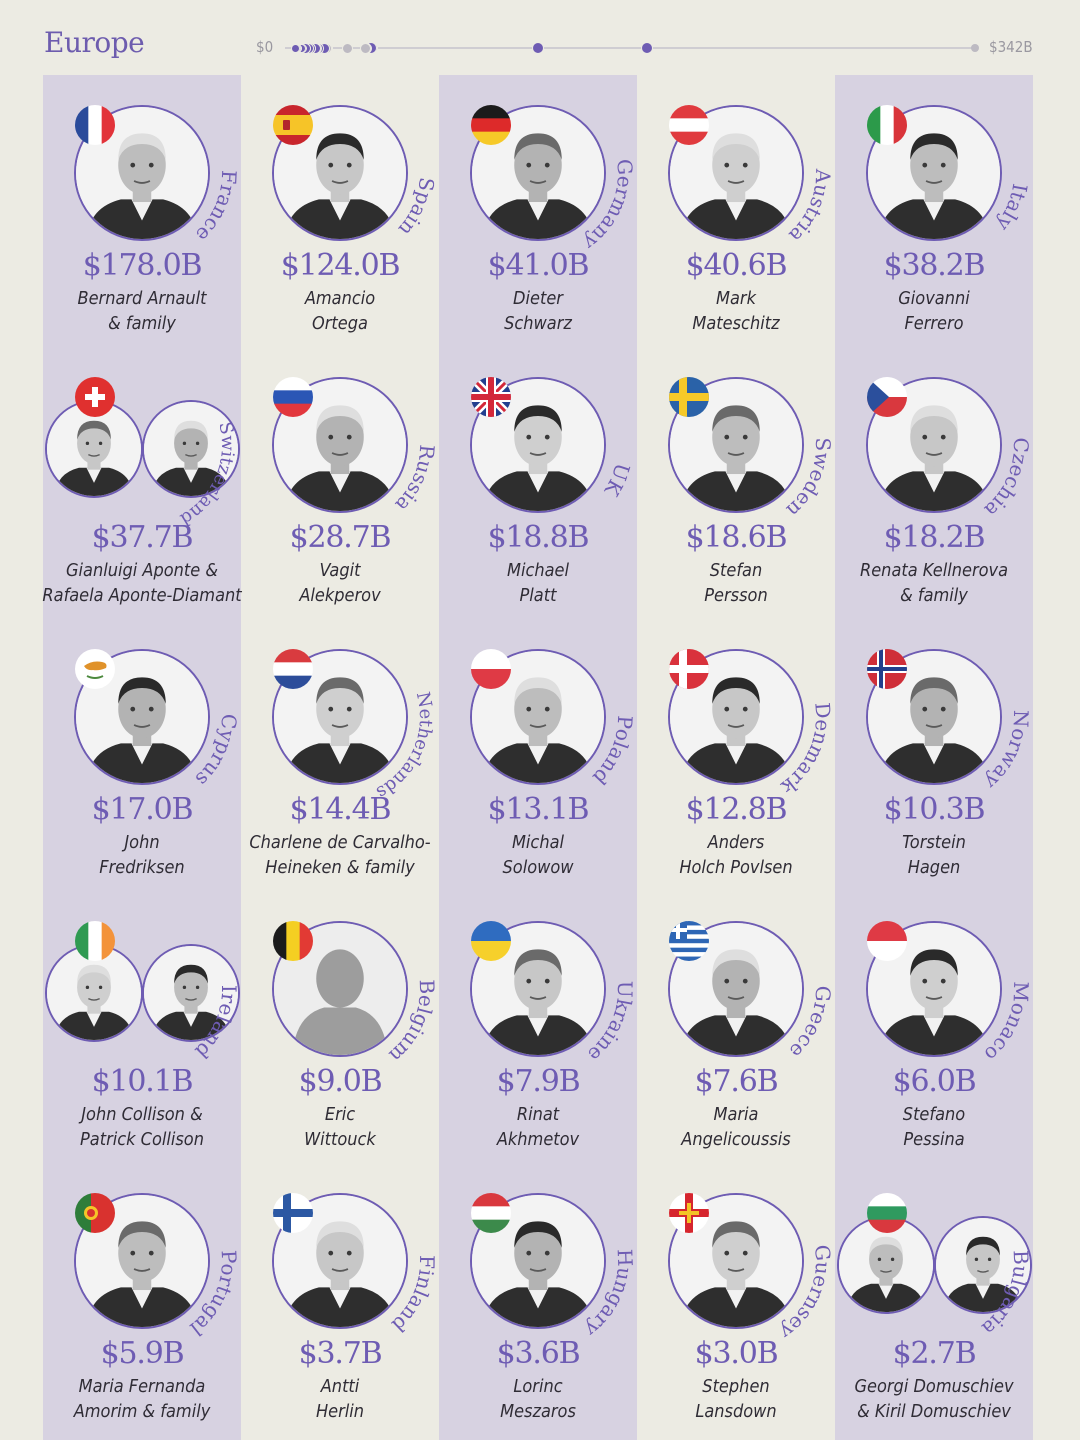 The image size is (1080, 1440). I want to click on billionaire-name: Maria Angelicoussis, so click(736, 1127).